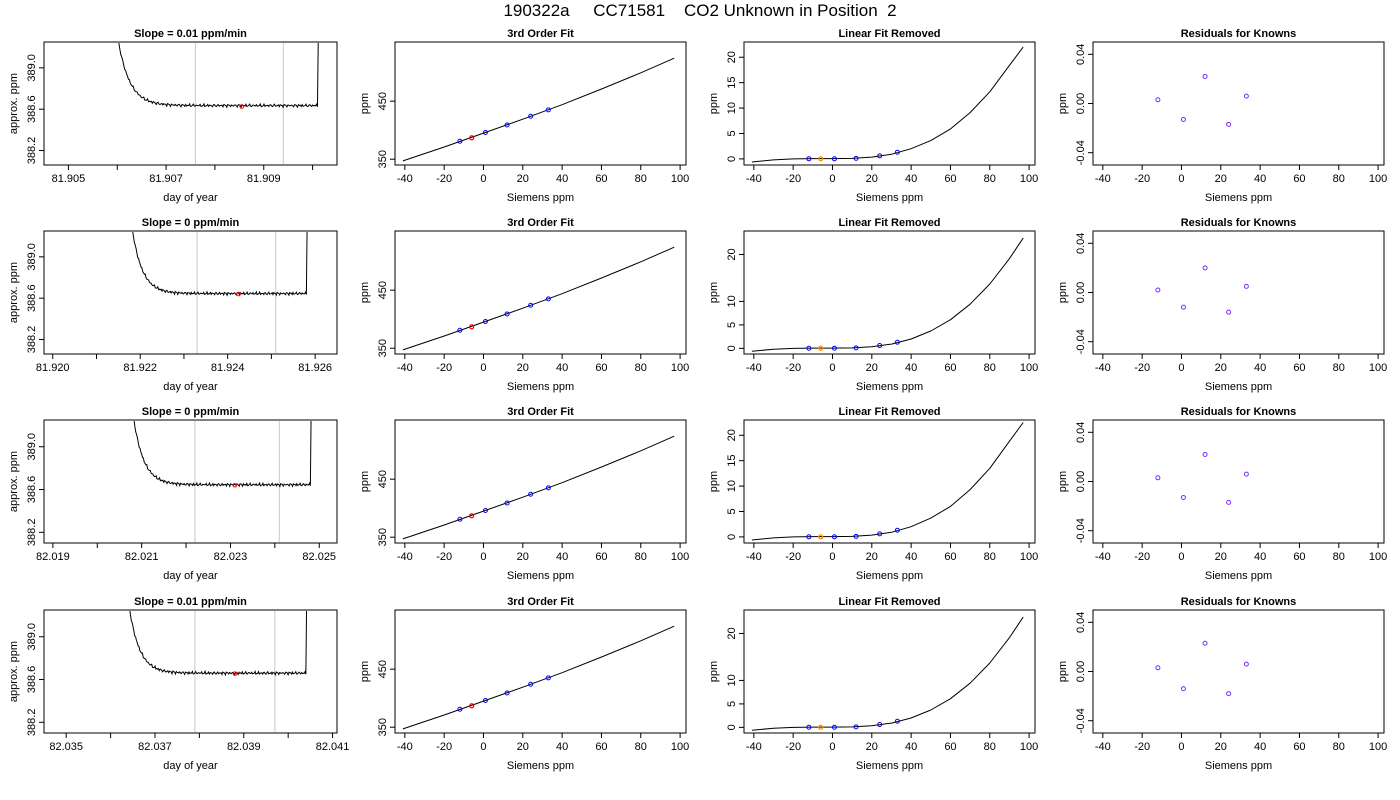 The image size is (1400, 800). I want to click on trace-line, so click(222, 454).